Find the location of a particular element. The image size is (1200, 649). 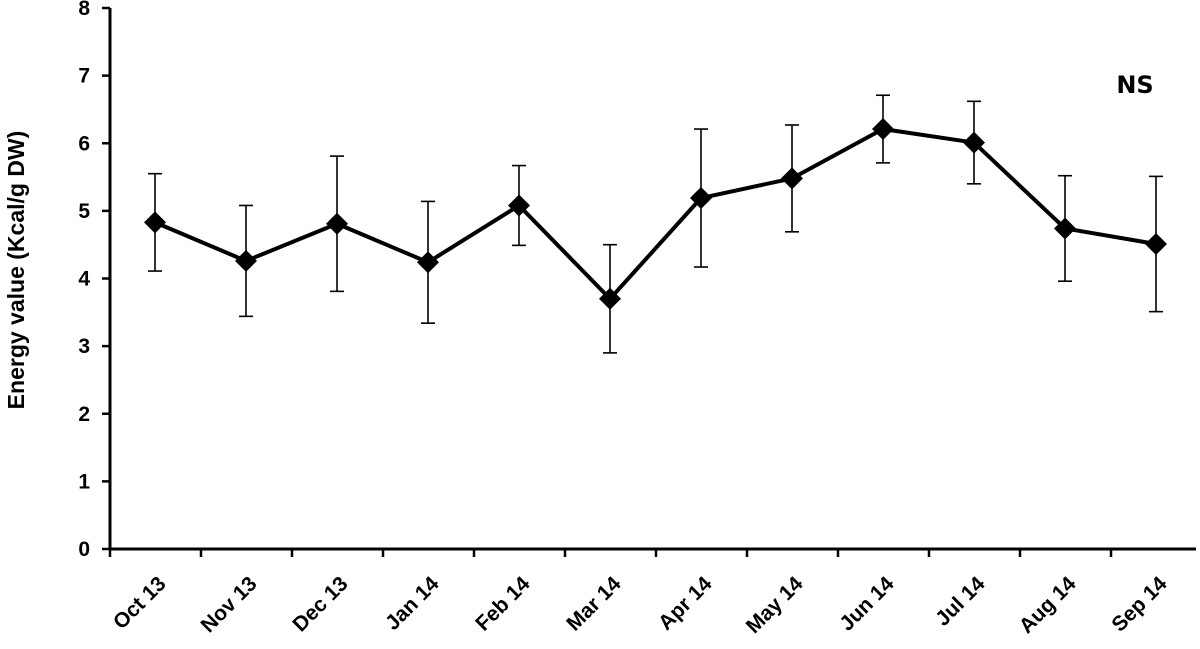

x-tick-label: Oct 13 is located at coordinates (140, 603).